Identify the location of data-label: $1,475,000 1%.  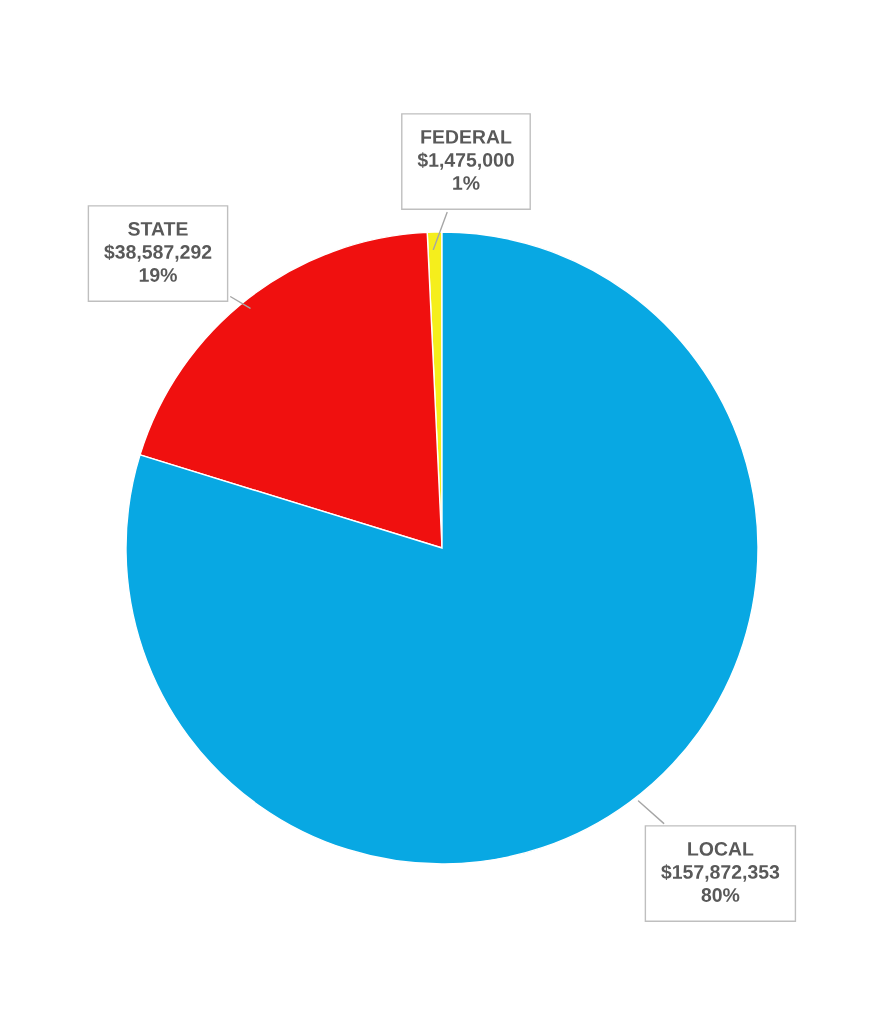
(465, 171).